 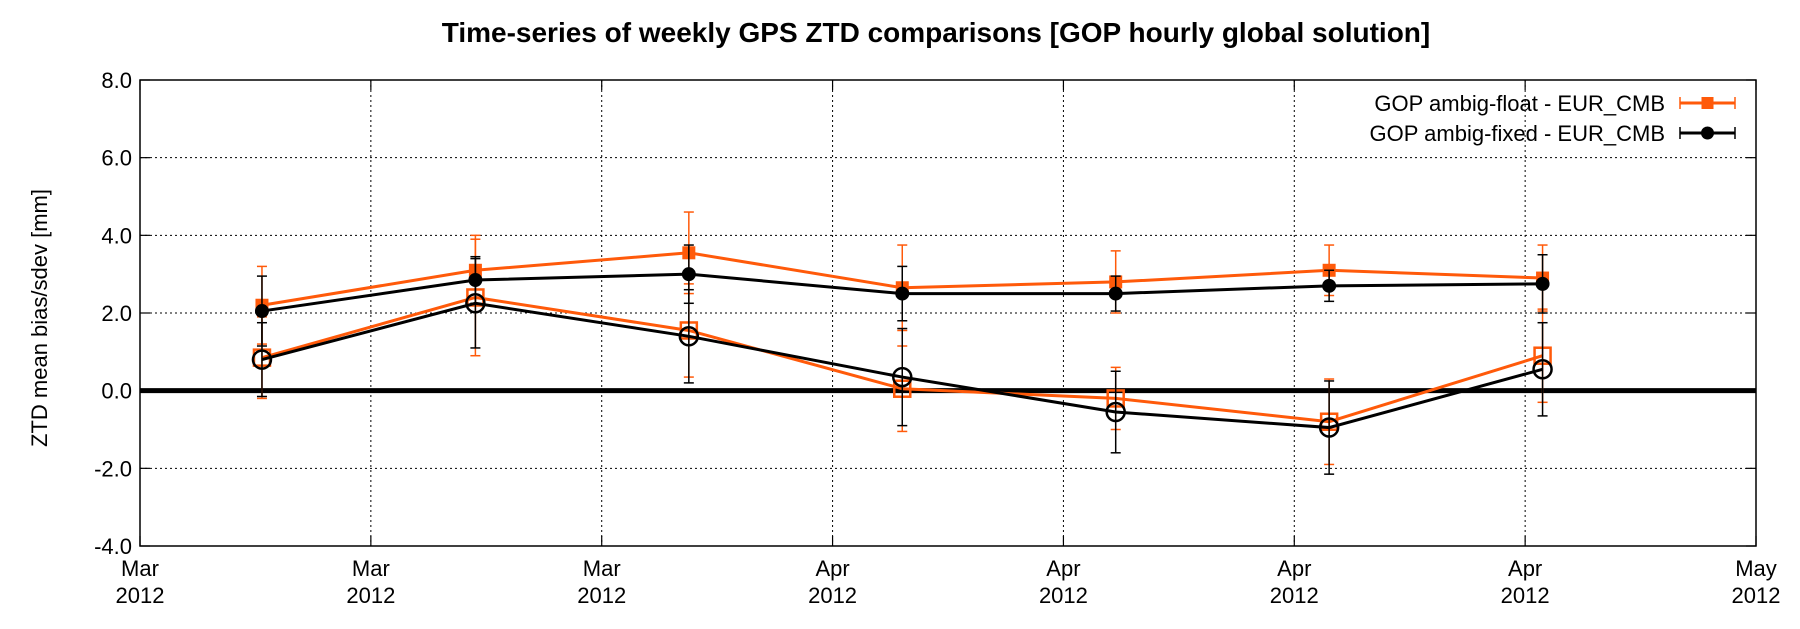 I want to click on y-tick-label: -2.0, so click(x=113, y=468).